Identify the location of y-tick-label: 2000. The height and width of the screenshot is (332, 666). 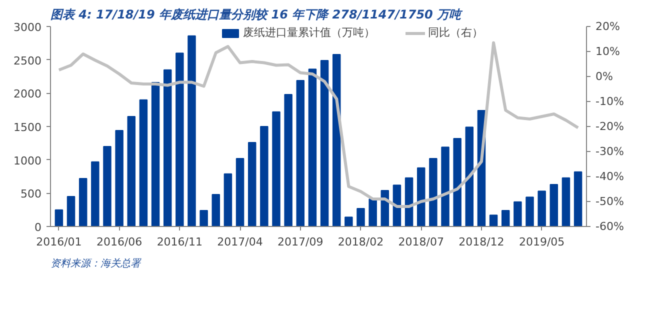
(28, 94).